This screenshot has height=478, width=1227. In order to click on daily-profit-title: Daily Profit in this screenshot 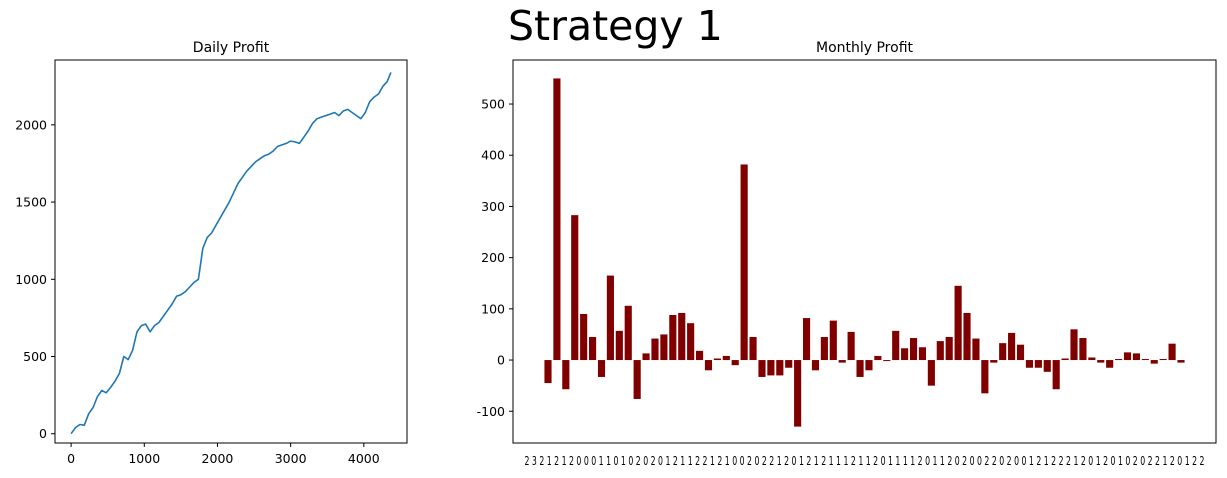, I will do `click(231, 48)`.